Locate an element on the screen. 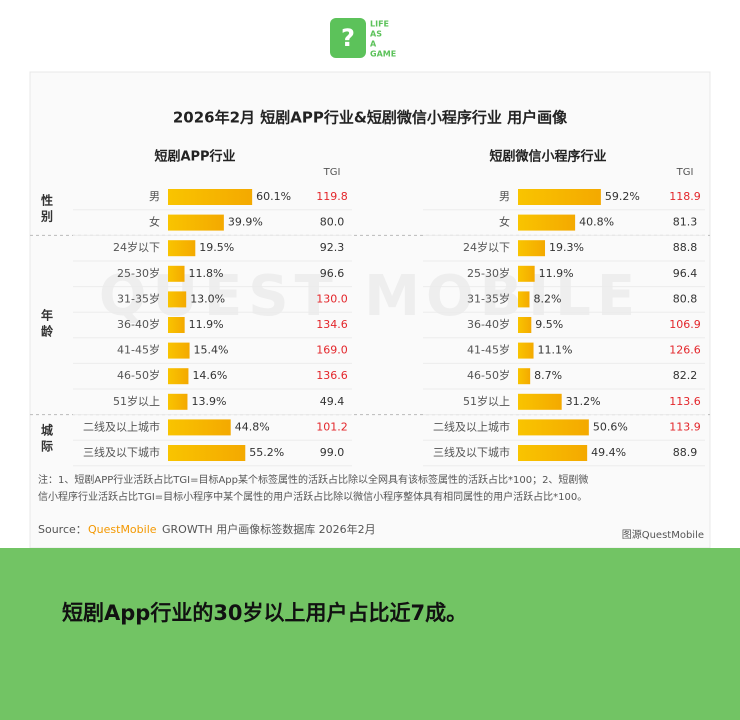 Image resolution: width=740 pixels, height=720 pixels. chart-title: 短剧微信小程序行业 is located at coordinates (547, 157).